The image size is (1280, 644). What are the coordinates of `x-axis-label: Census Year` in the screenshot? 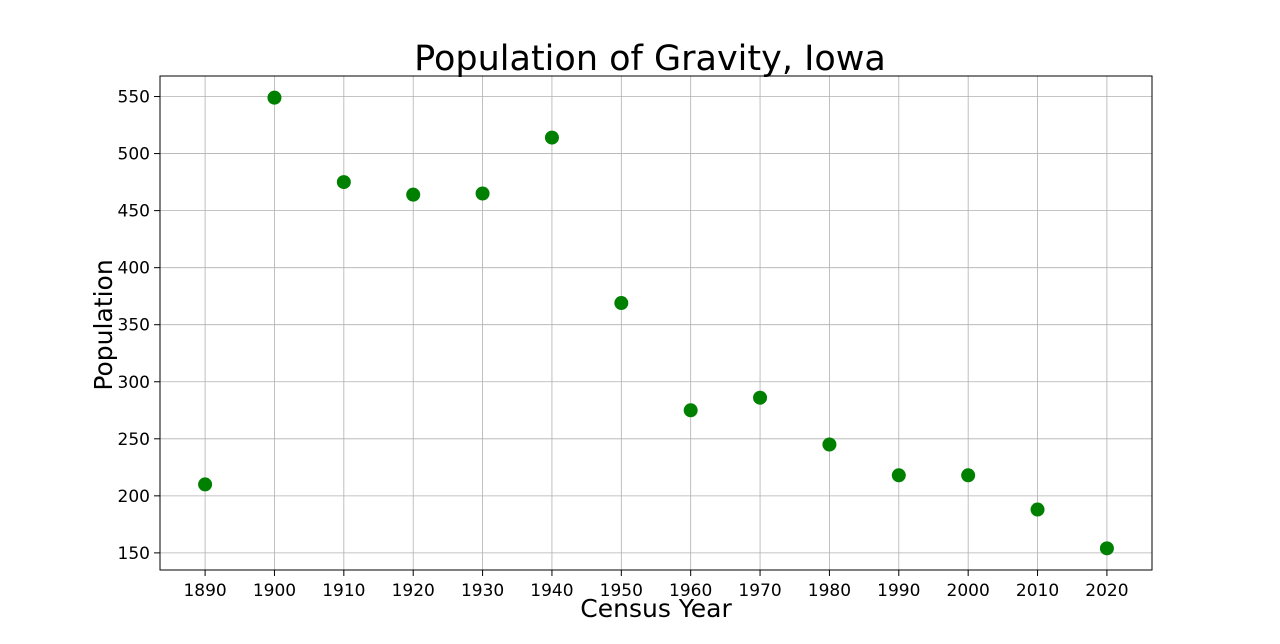 It's located at (656, 608).